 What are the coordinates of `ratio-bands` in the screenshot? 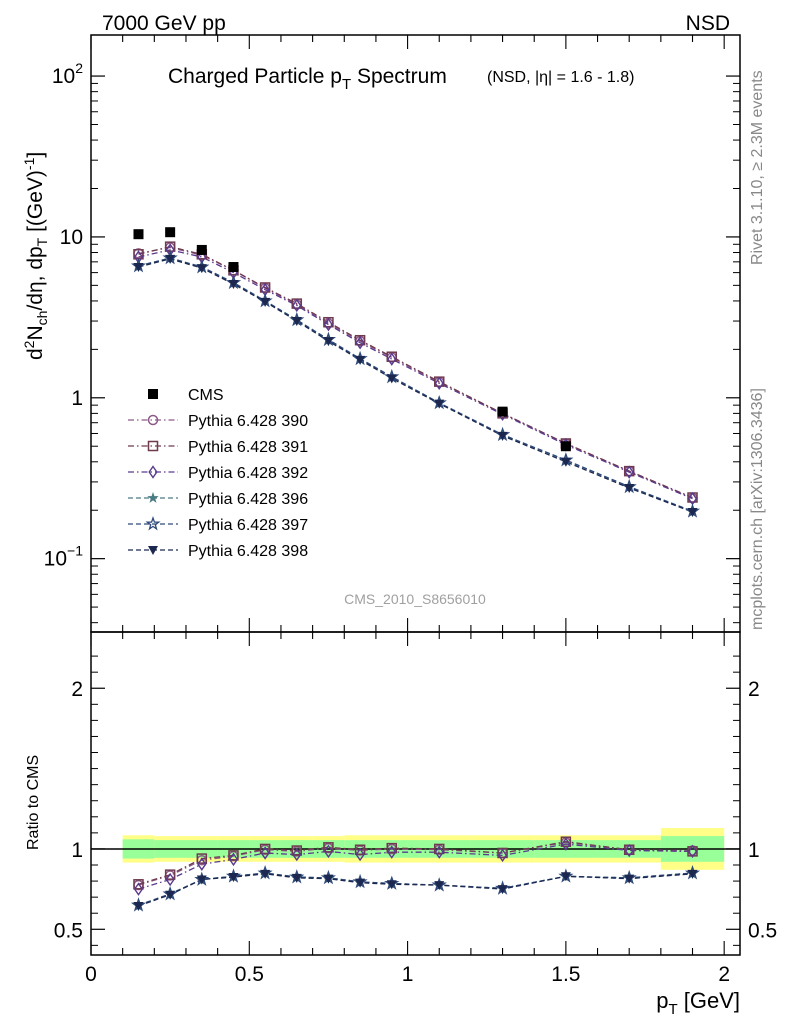 It's located at (415, 849).